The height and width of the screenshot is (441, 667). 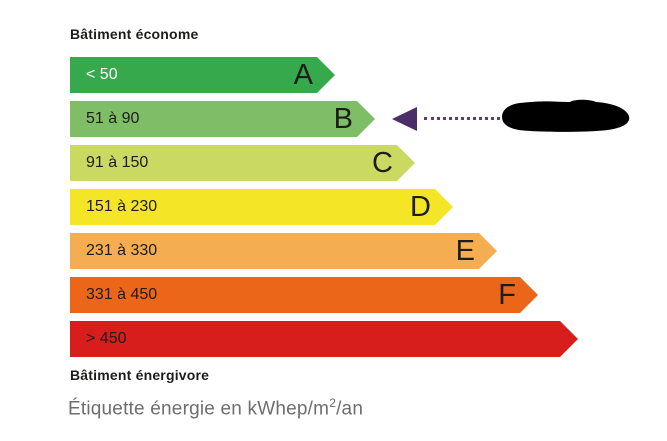 I want to click on energy-class-bar-c: 91 à 150 C, so click(x=242, y=163).